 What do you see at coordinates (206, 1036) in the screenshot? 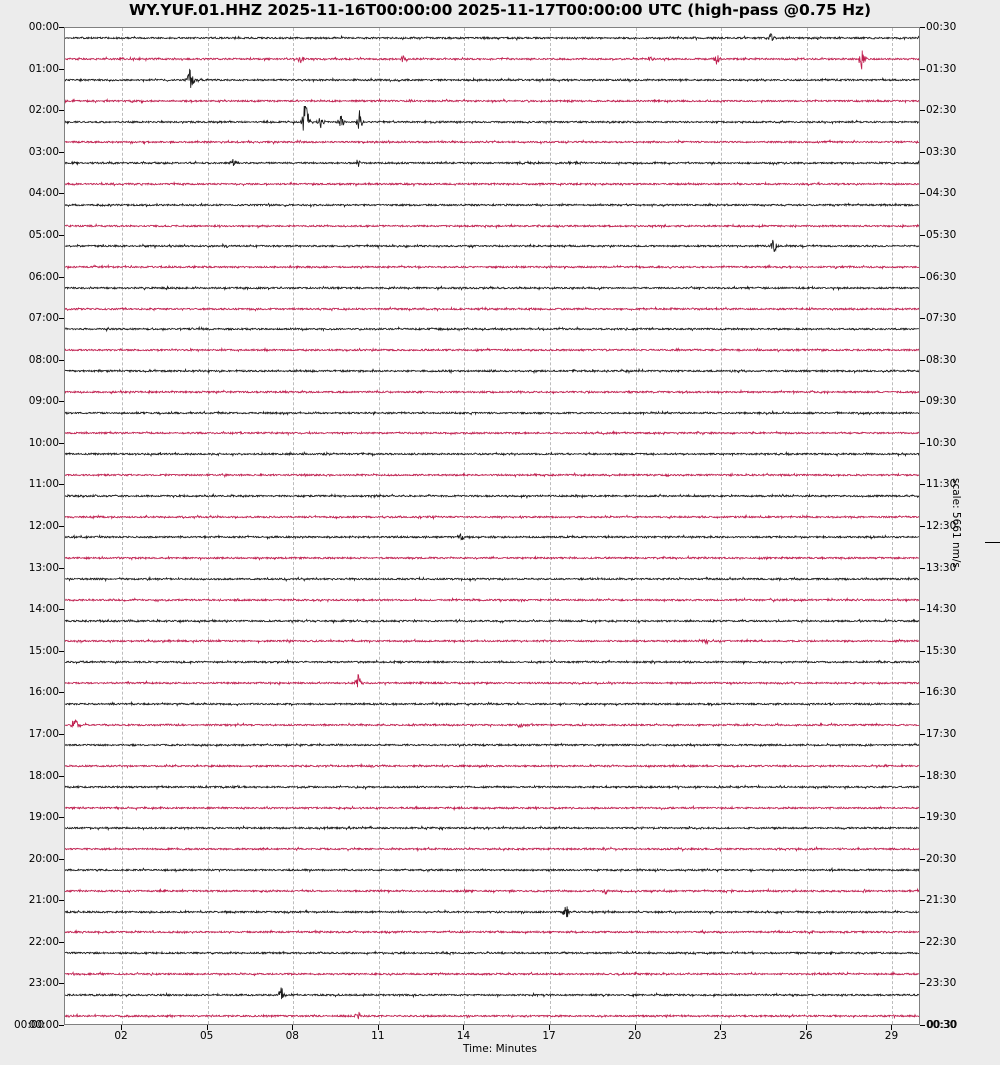
I see `x-tick-label: 05` at bounding box center [206, 1036].